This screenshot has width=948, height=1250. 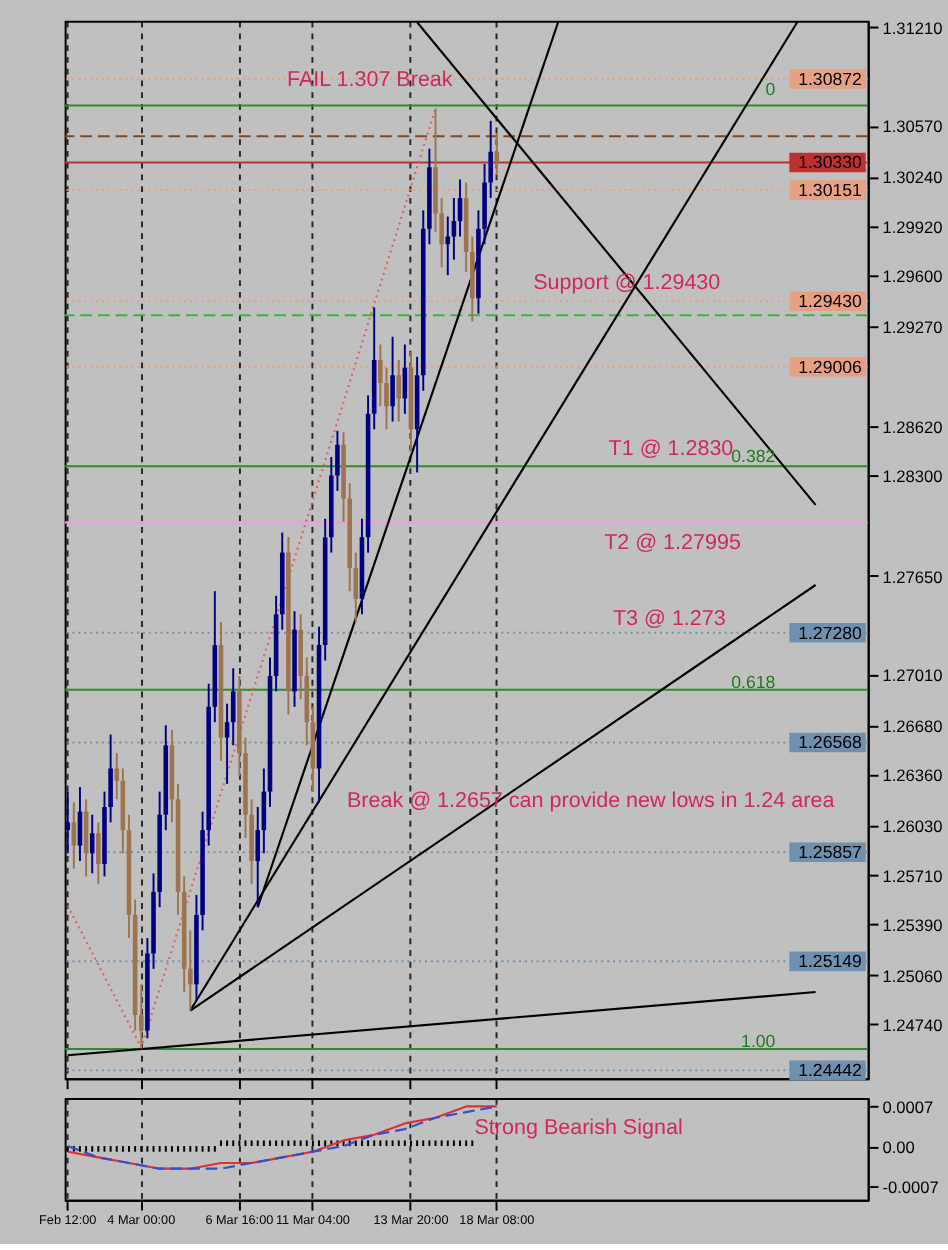 I want to click on y-tick-label: 1.26680, so click(x=913, y=726).